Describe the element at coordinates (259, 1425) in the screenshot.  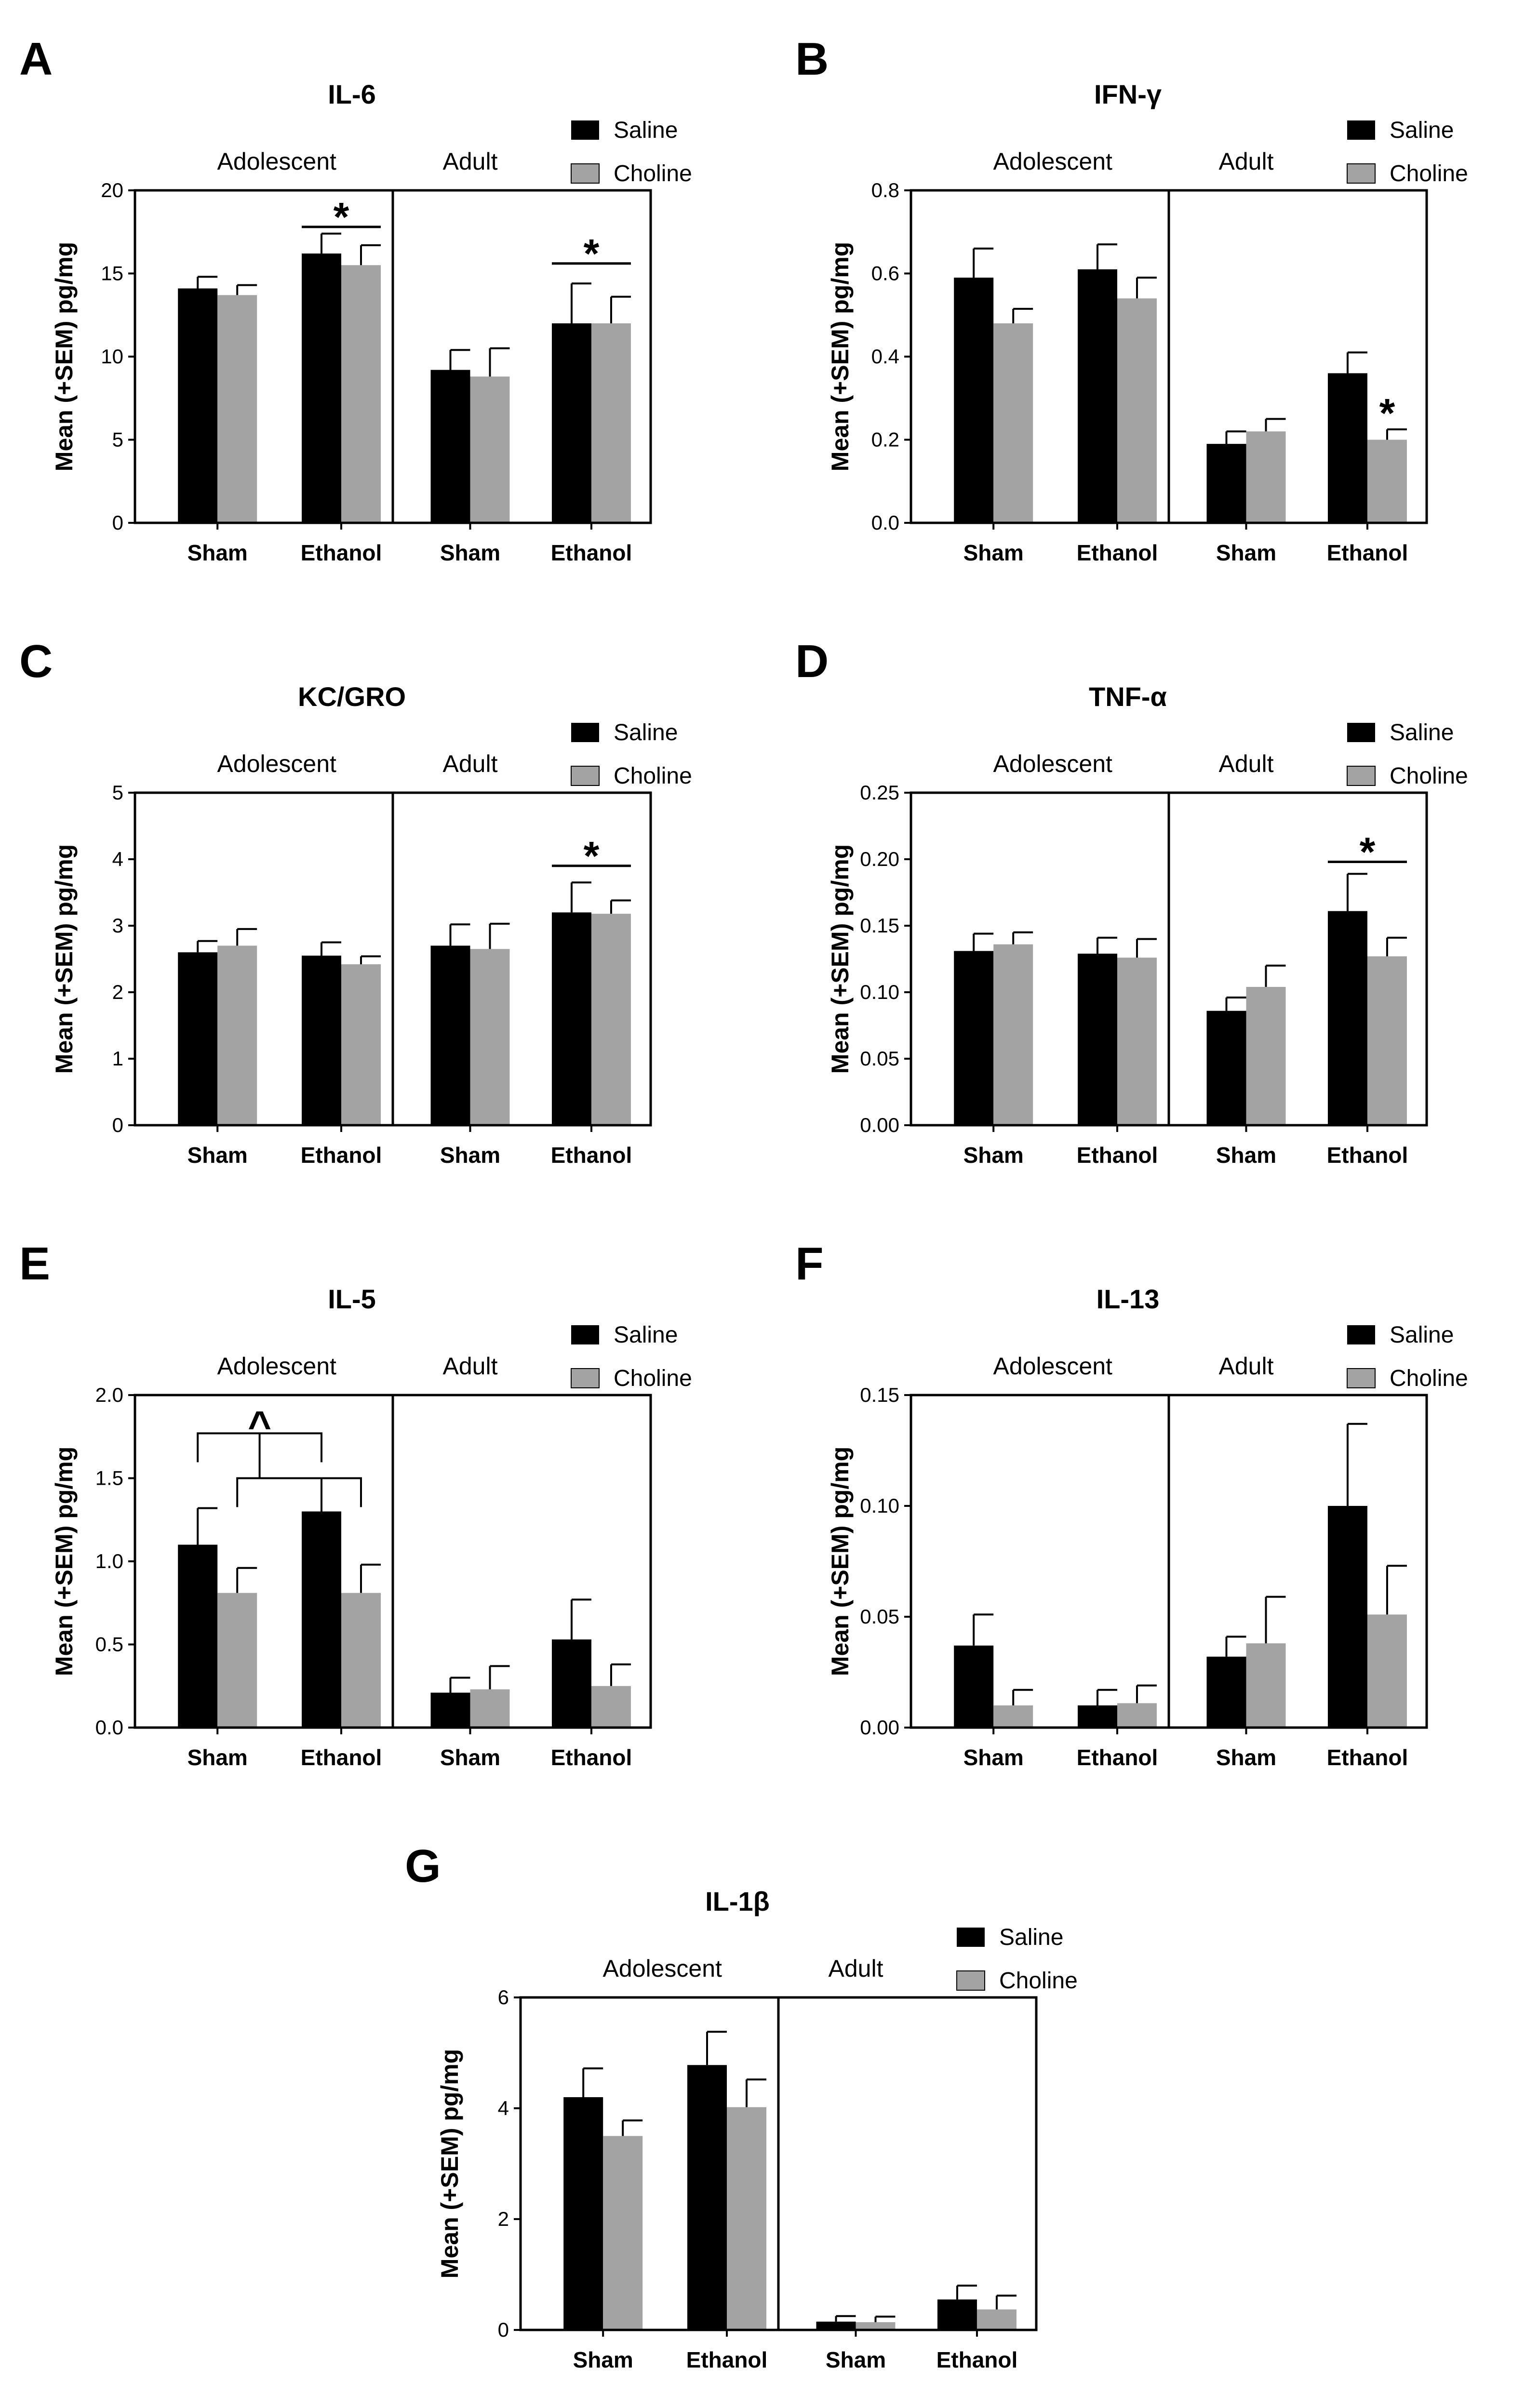
I see `interaction-caret: ^` at that location.